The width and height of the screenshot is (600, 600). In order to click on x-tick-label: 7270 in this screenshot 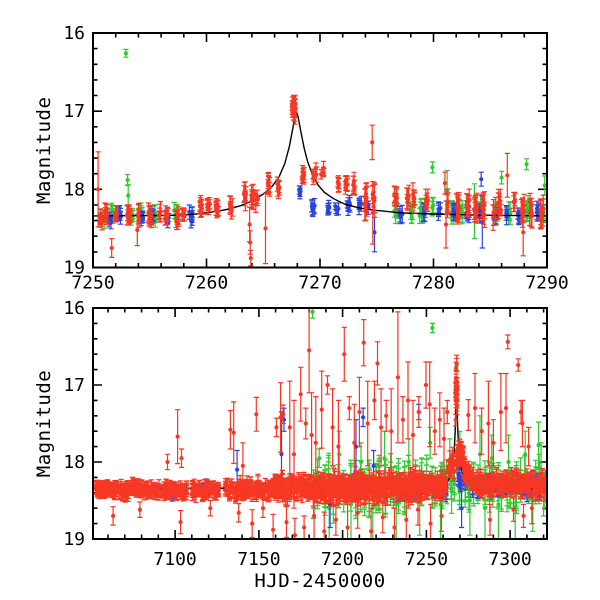, I will do `click(319, 283)`.